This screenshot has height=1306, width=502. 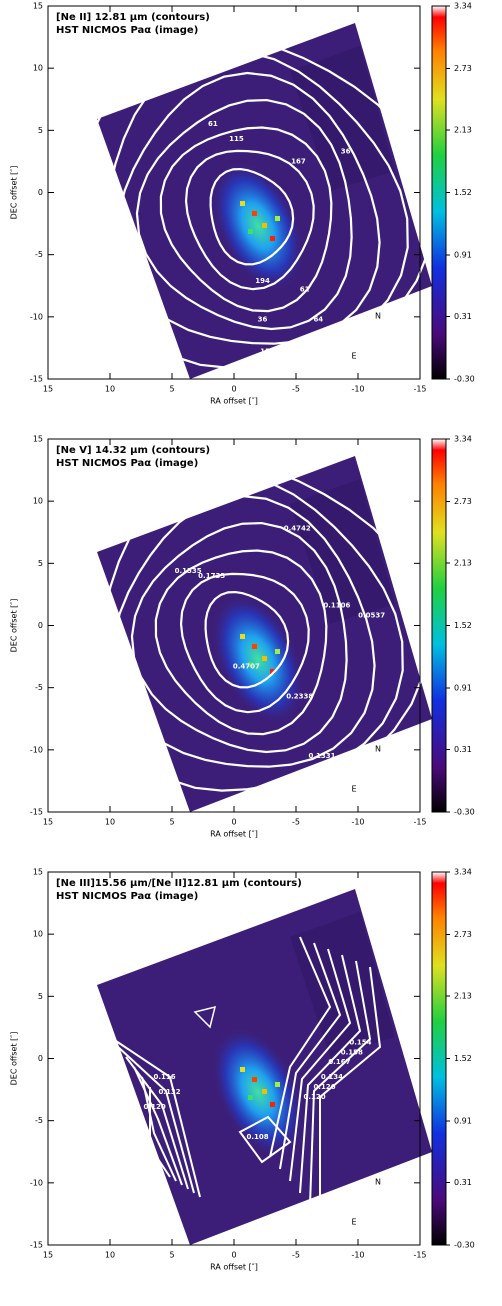 What do you see at coordinates (48, 822) in the screenshot?
I see `x-tick-label: 15` at bounding box center [48, 822].